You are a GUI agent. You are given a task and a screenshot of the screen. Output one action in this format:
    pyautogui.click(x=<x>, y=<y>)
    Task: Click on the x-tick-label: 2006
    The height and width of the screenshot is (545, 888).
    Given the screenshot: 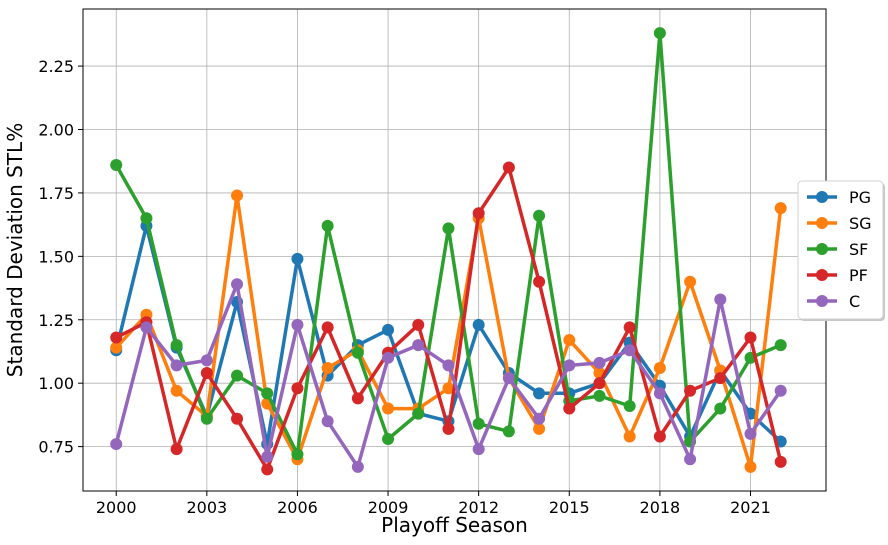 What is the action you would take?
    pyautogui.click(x=297, y=507)
    